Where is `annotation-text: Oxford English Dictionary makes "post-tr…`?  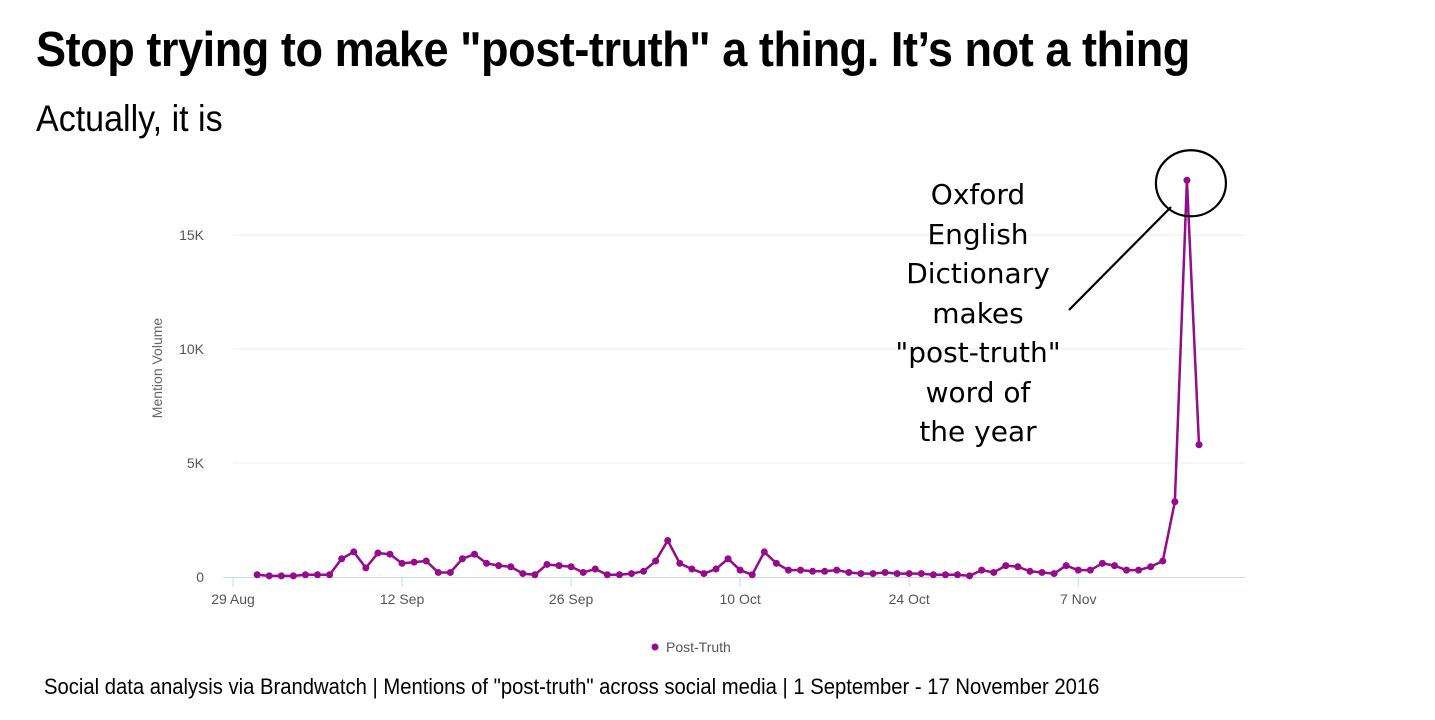
annotation-text: Oxford English Dictionary makes "post-tr… is located at coordinates (978, 313).